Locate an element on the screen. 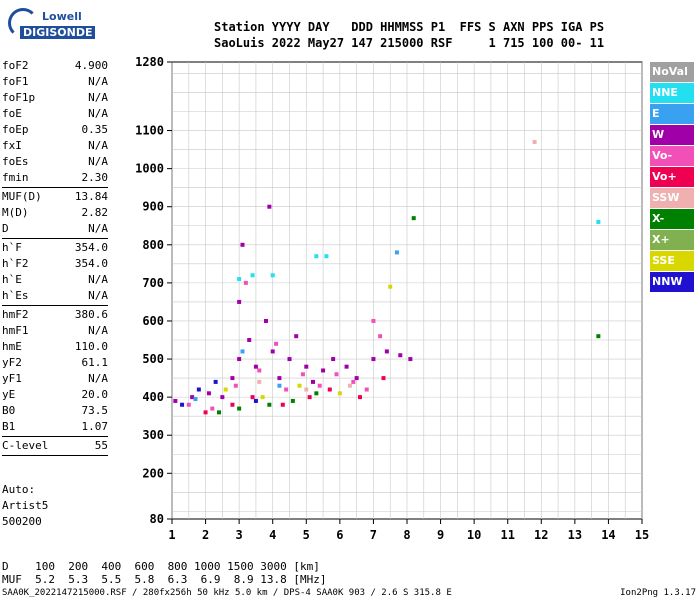 This screenshot has width=700, height=600. param-row: yF1 N/A is located at coordinates (55, 379).